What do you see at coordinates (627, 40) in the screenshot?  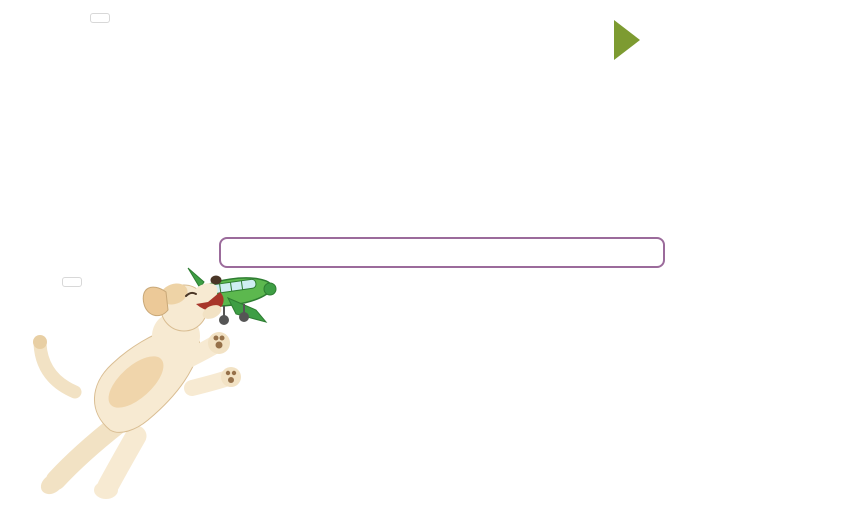 I see `sell-point-banner-arrow` at bounding box center [627, 40].